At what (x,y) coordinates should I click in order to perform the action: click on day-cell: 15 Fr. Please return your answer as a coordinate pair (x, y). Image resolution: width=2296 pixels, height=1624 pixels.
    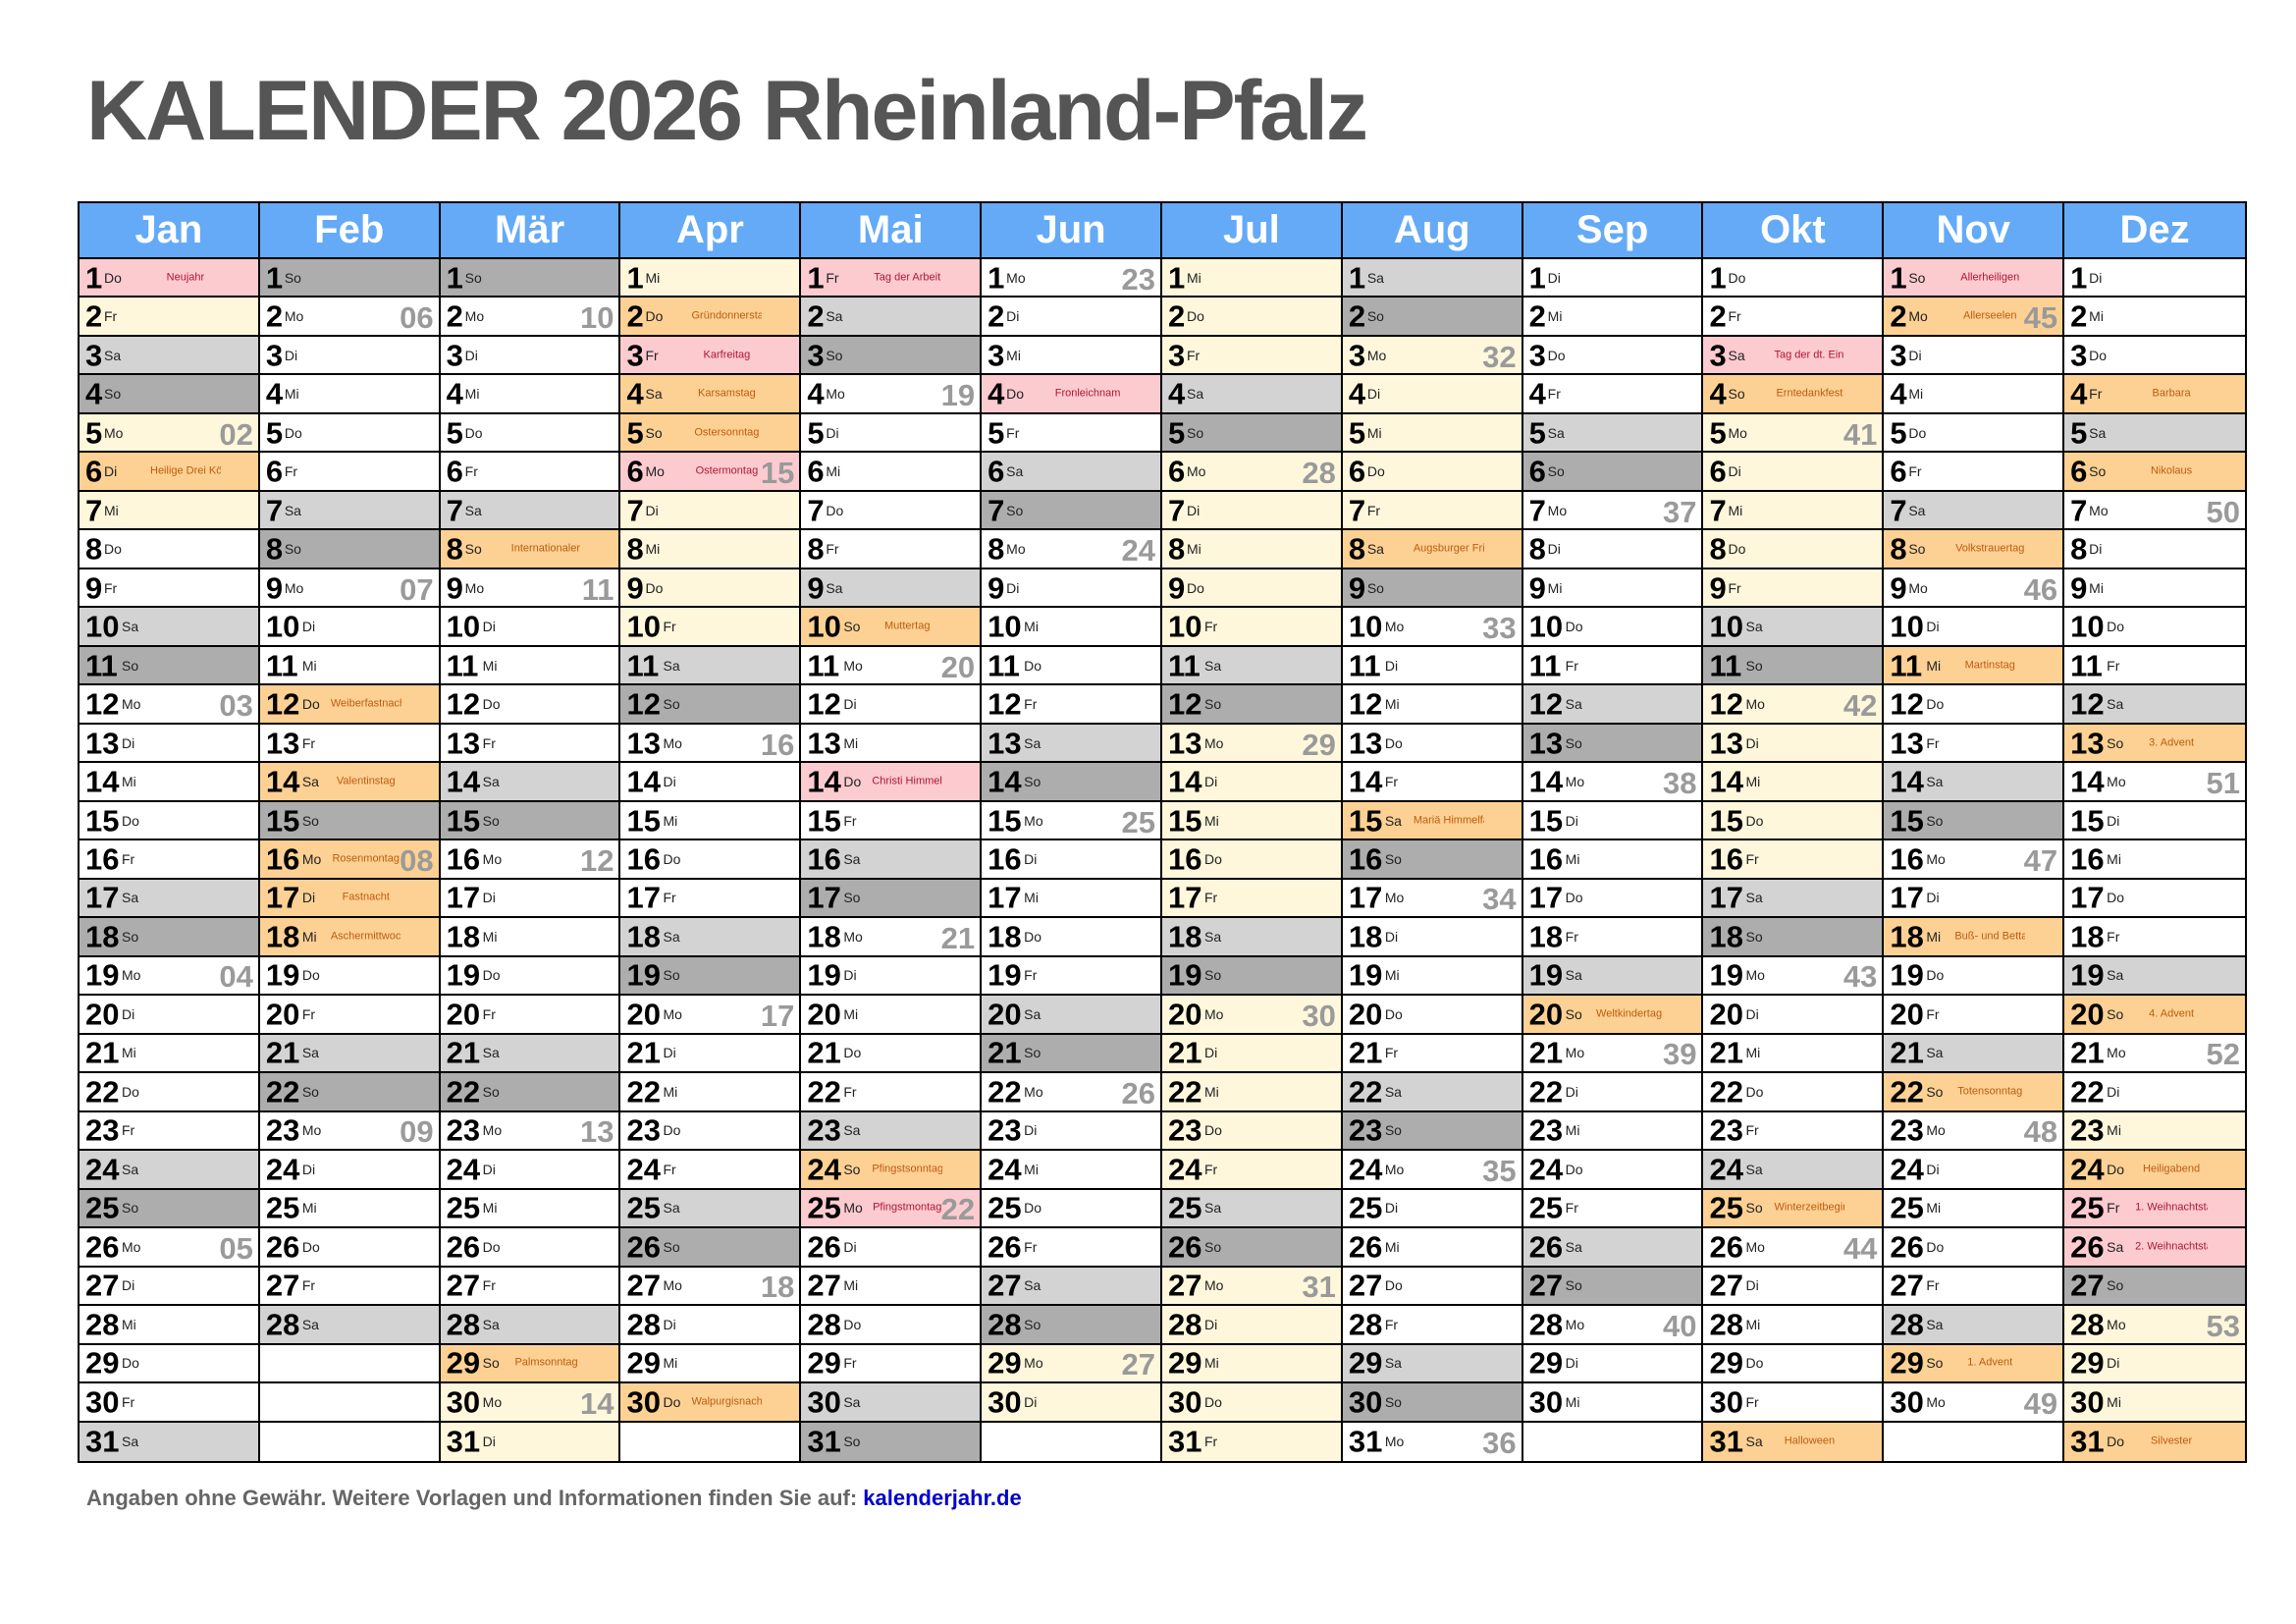
    Looking at the image, I should click on (892, 821).